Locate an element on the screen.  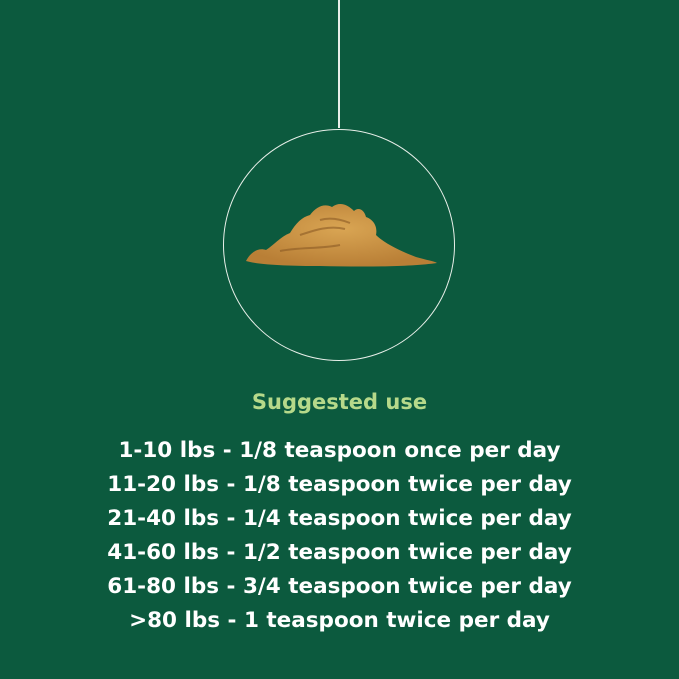
hanging-line is located at coordinates (339, 64).